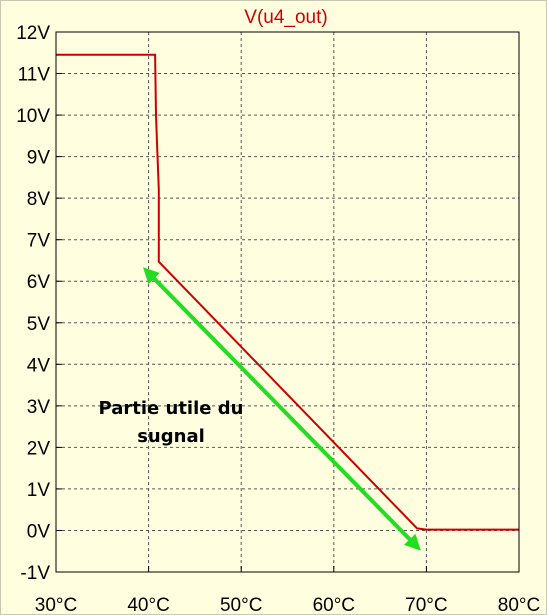 The image size is (547, 615). Describe the element at coordinates (39, 282) in the screenshot. I see `y-tick-label: 6V` at that location.